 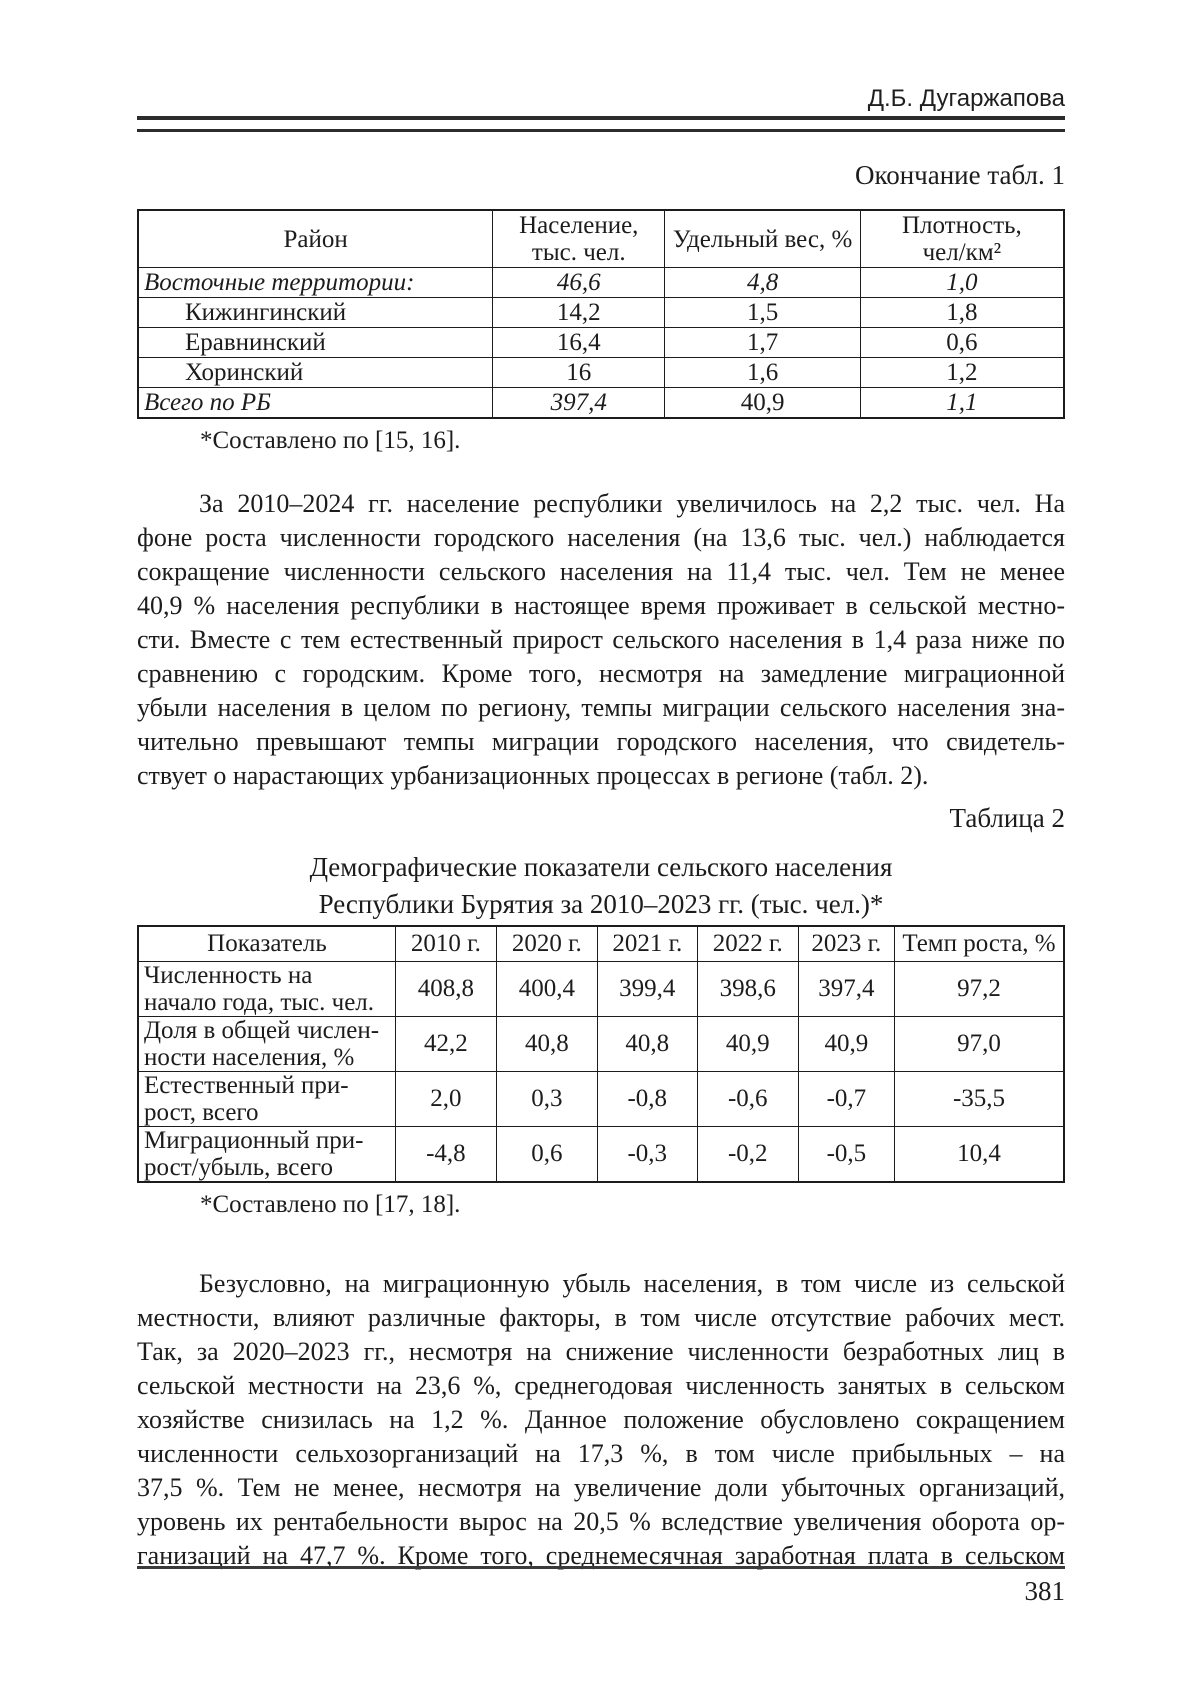 I want to click on table2-footnote: *Составлено по [17, 18]., so click(x=330, y=1204).